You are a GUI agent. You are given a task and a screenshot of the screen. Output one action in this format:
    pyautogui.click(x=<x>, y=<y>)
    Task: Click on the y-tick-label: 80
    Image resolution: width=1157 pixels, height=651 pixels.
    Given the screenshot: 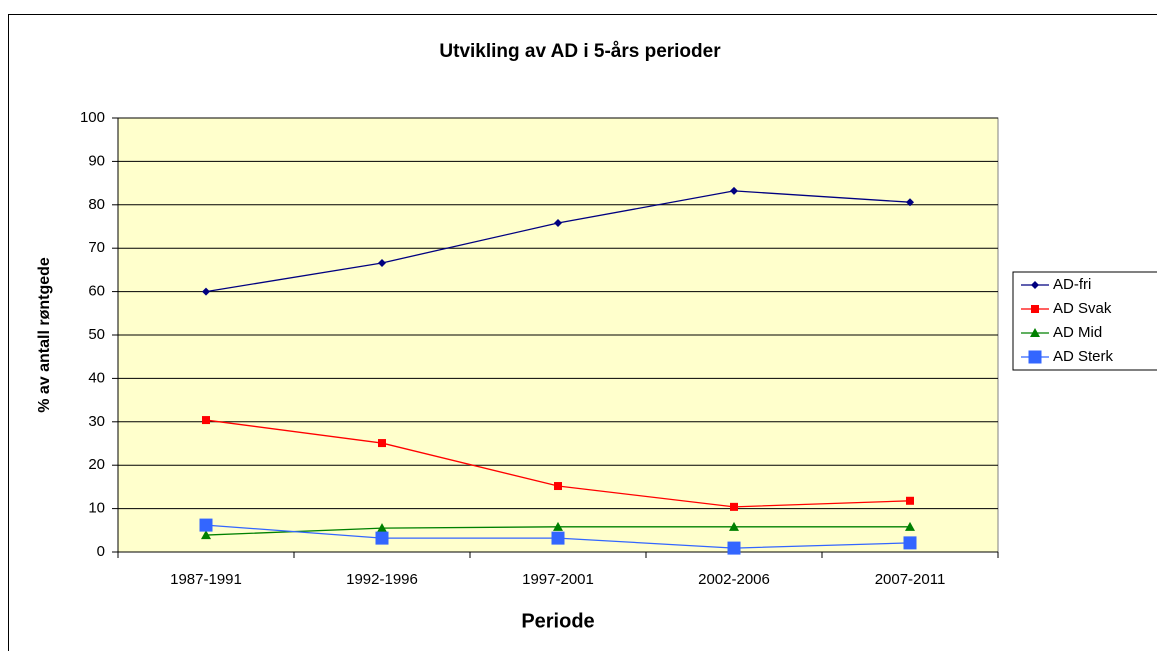 What is the action you would take?
    pyautogui.click(x=96, y=204)
    